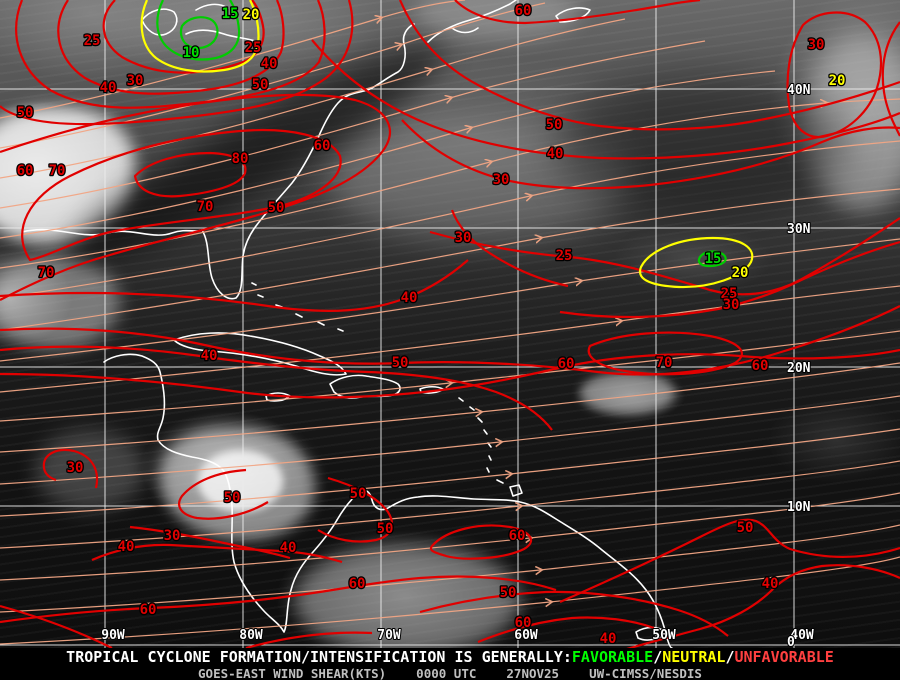 This screenshot has height=680, width=900. Describe the element at coordinates (191, 53) in the screenshot. I see `shear-value-label: 10` at that location.